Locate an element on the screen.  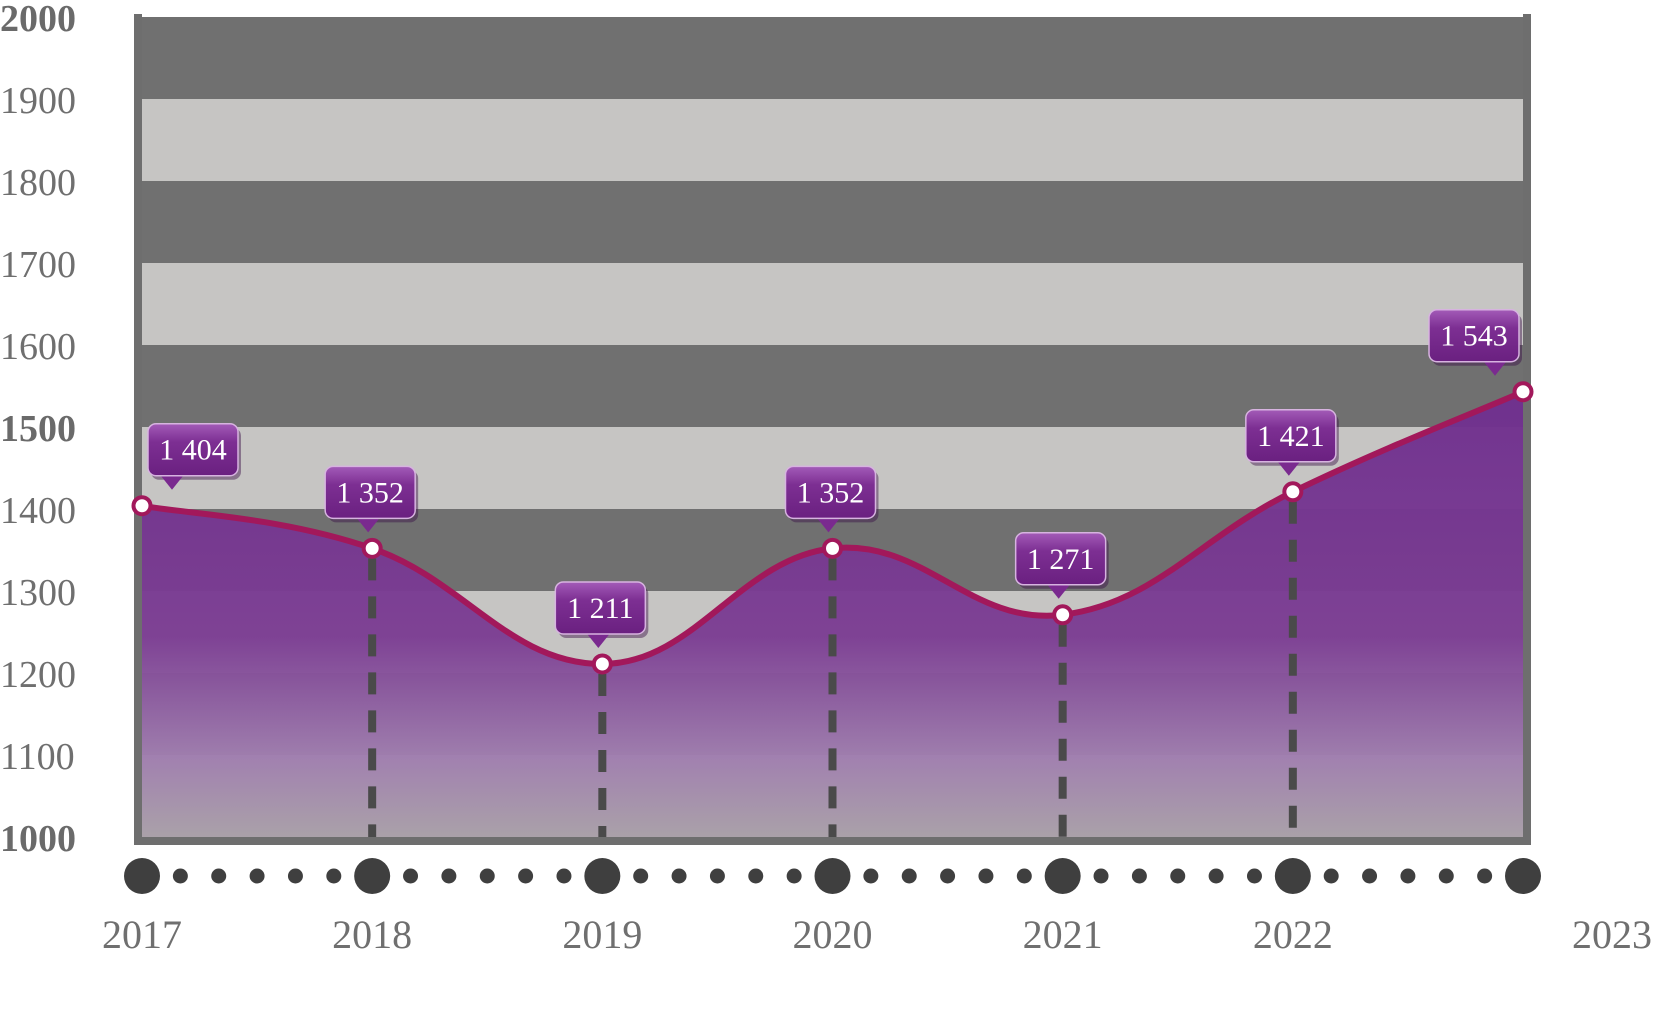
data-label-text: 1 271 is located at coordinates (1061, 559).